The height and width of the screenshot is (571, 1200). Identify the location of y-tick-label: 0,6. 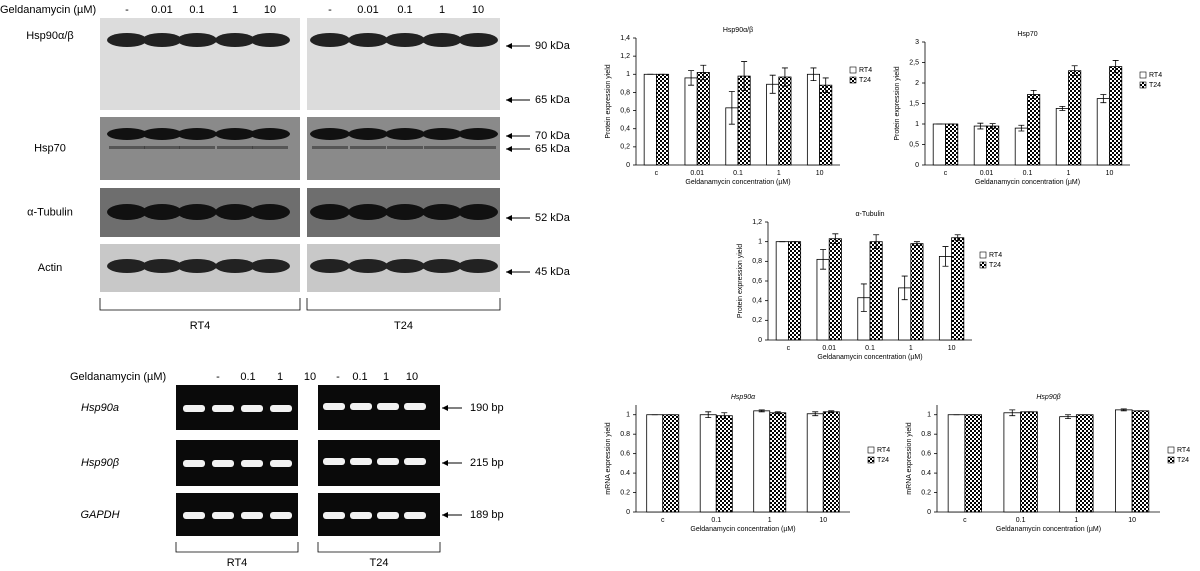
(625, 110).